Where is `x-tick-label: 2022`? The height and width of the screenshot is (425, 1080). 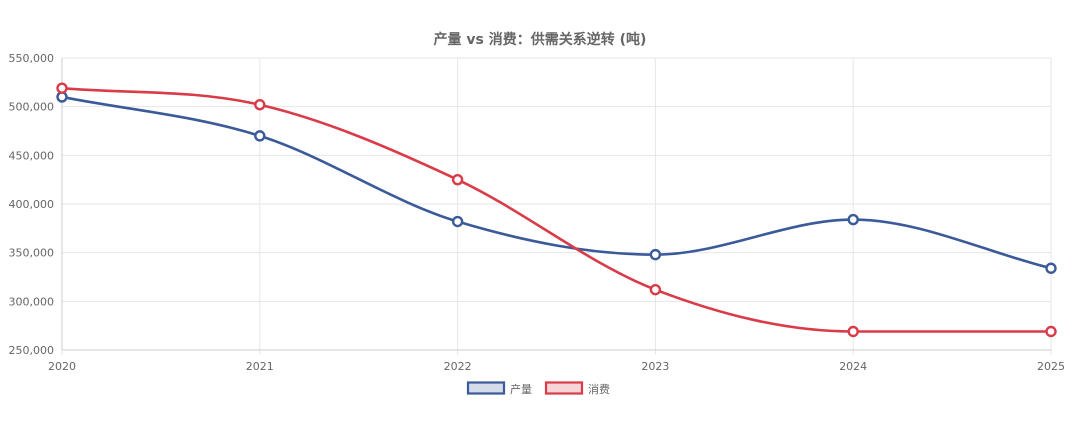
x-tick-label: 2022 is located at coordinates (458, 366).